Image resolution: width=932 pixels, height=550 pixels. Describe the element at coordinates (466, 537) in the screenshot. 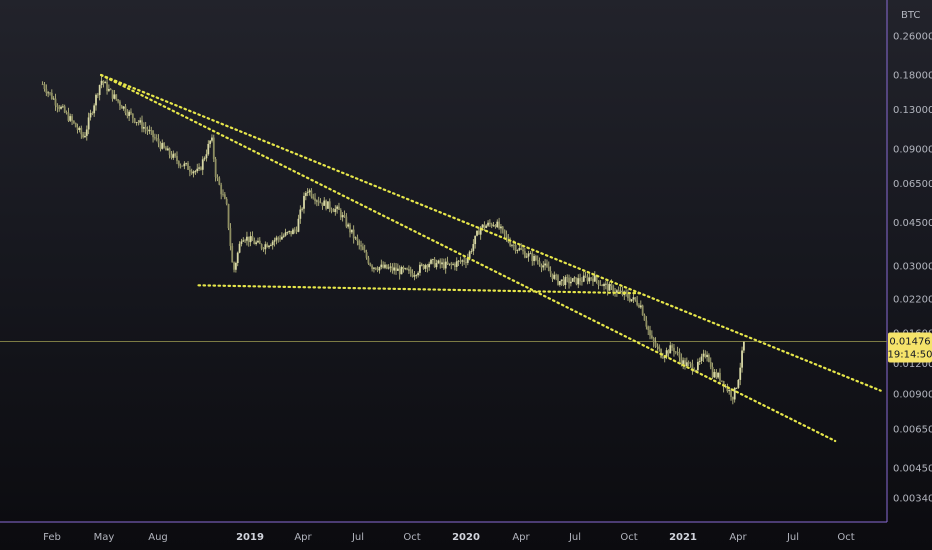

I see `x-tick-label: 2020` at that location.